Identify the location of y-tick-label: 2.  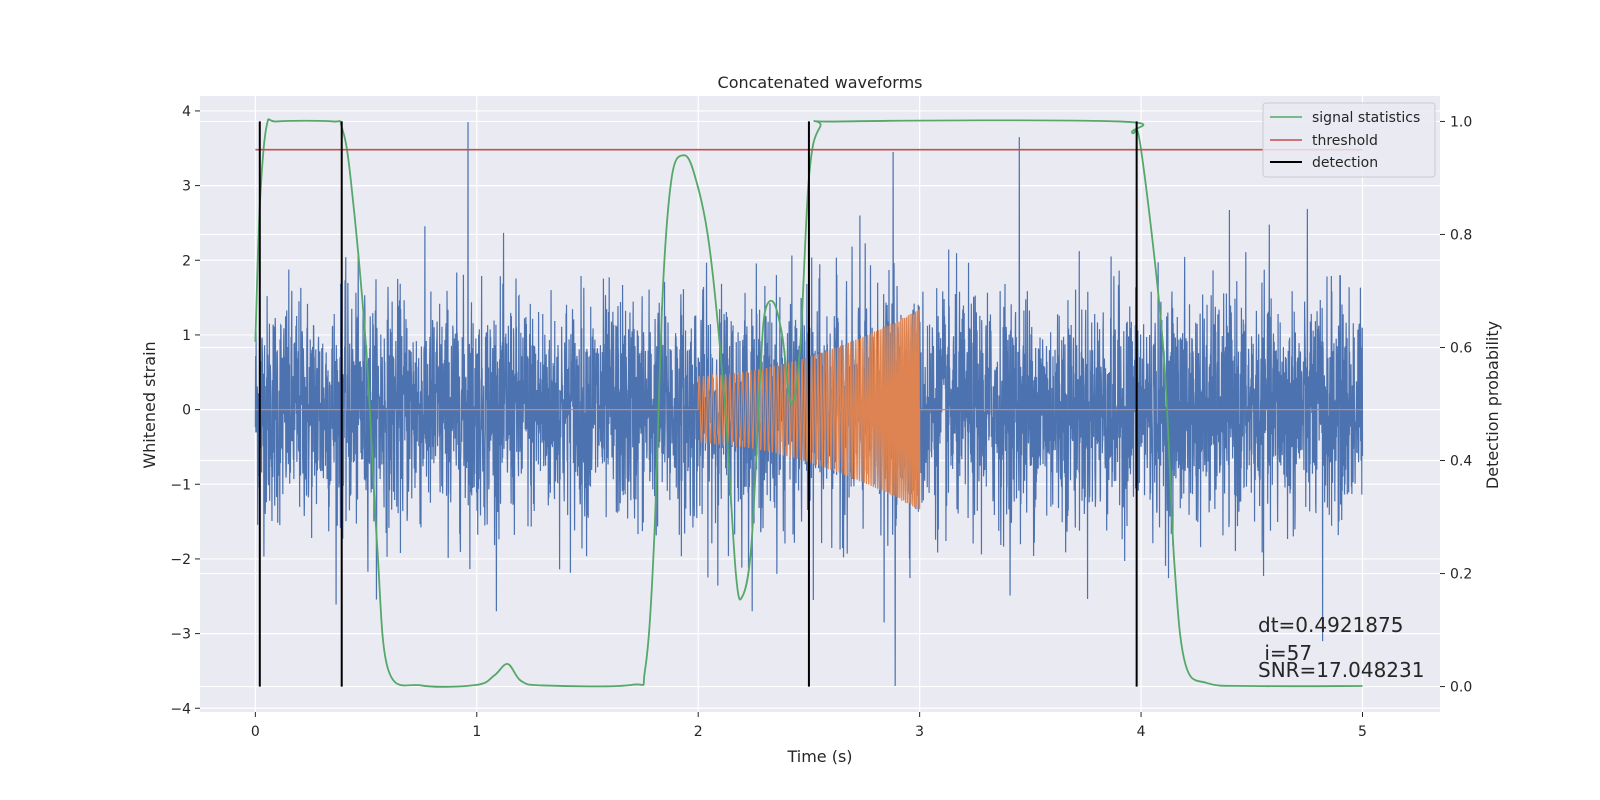
(186, 261).